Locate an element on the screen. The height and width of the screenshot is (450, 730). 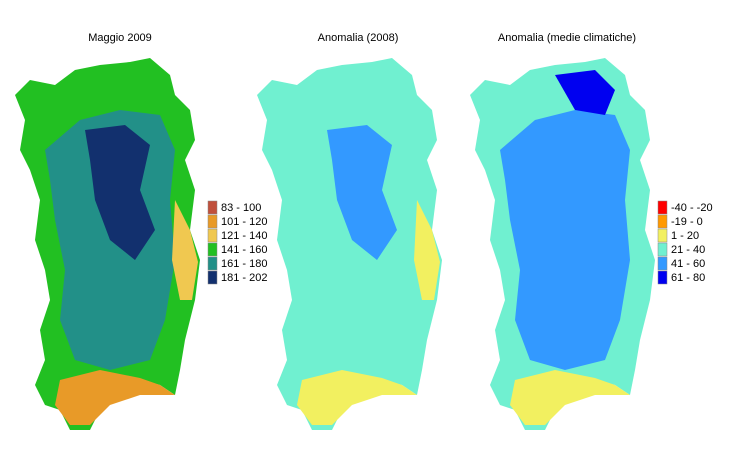
legend-label: -19 - 0 is located at coordinates (687, 222).